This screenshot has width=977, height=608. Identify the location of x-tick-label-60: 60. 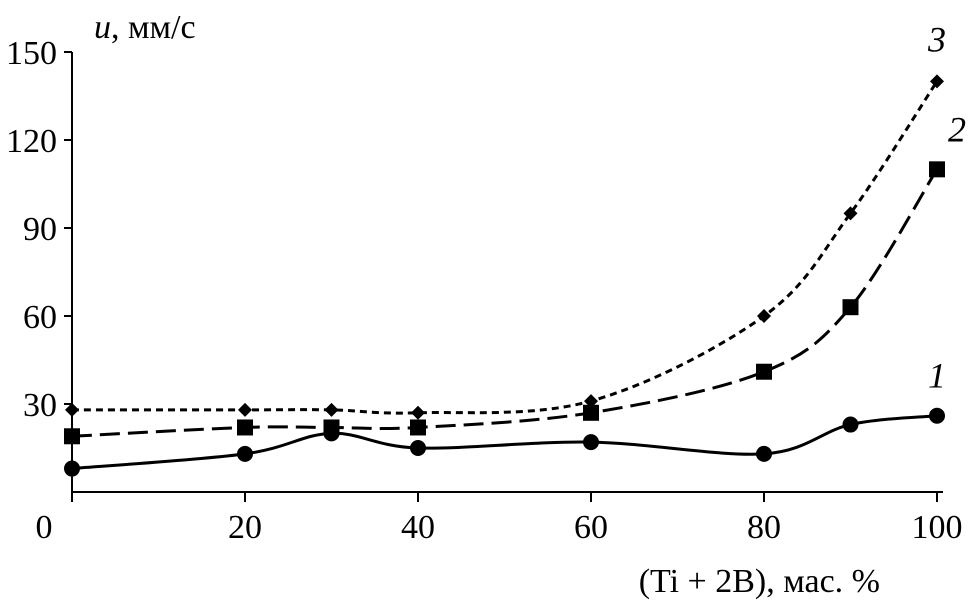
(591, 527).